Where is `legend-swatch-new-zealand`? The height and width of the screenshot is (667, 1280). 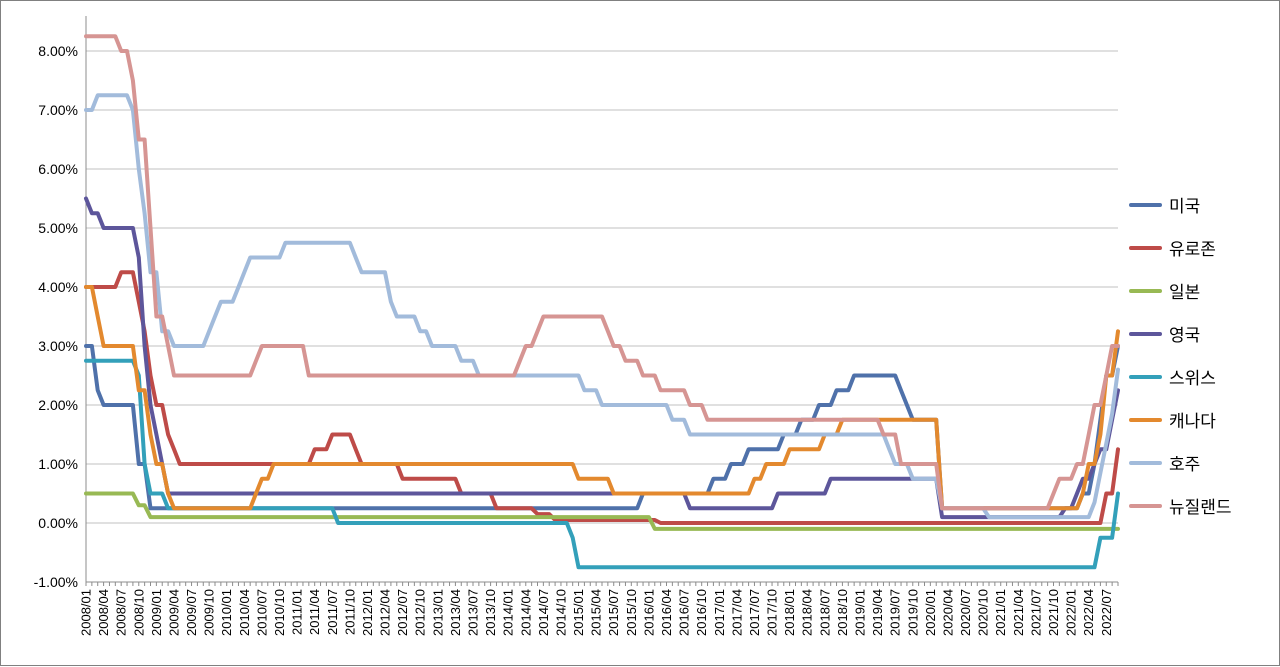
legend-swatch-new-zealand is located at coordinates (1145, 505).